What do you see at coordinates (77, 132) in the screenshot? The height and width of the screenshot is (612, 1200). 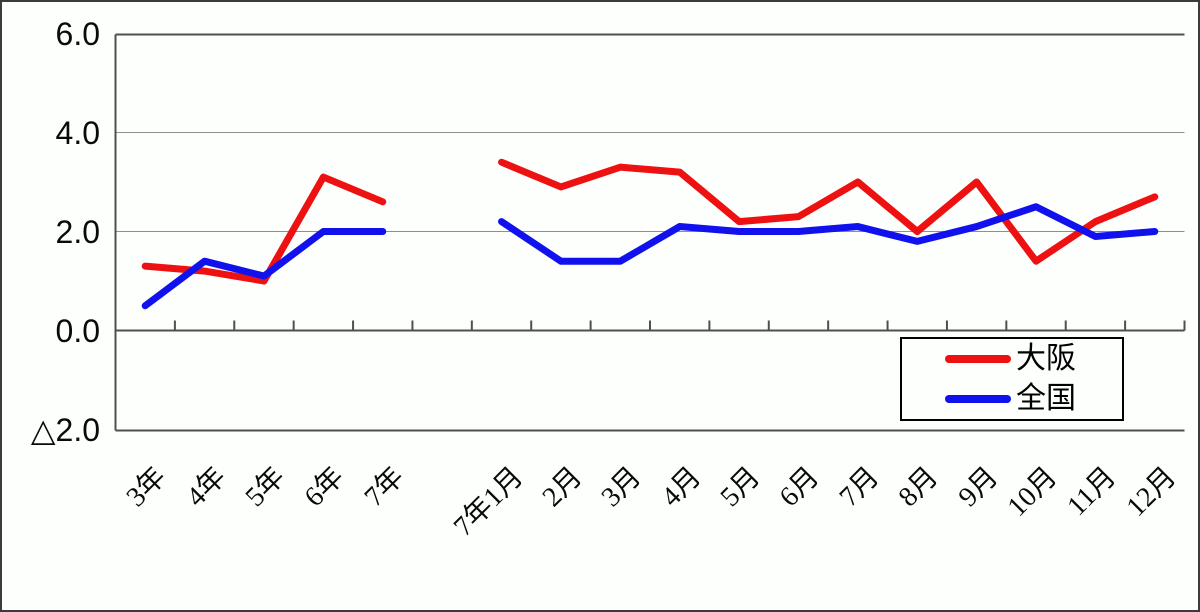 I see `y-axis-label: 4.0` at bounding box center [77, 132].